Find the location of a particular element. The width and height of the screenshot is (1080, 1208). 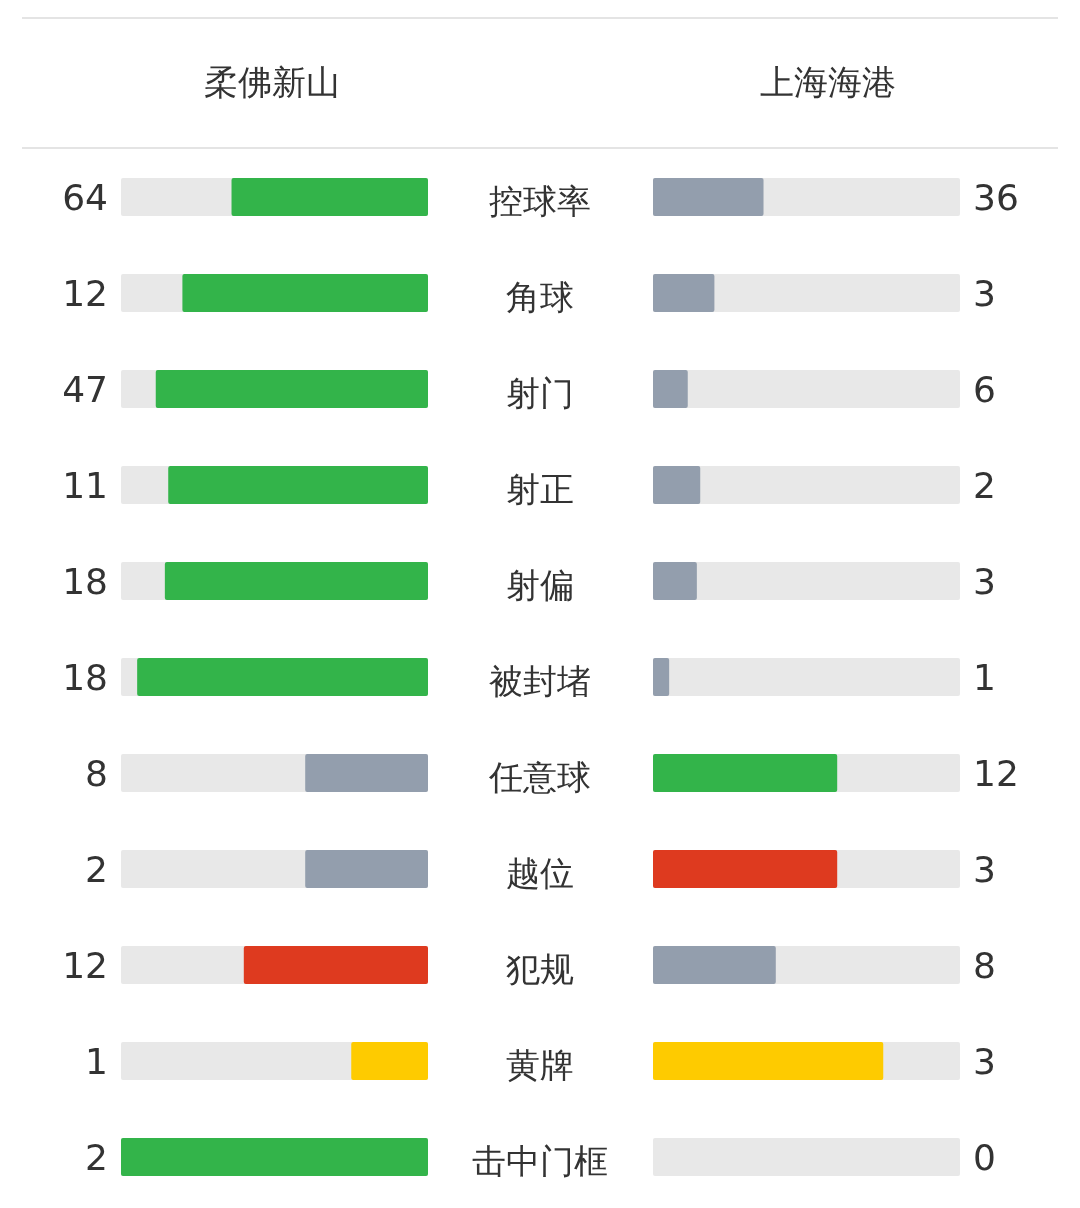

category-label: 黄牌 is located at coordinates (540, 1065).